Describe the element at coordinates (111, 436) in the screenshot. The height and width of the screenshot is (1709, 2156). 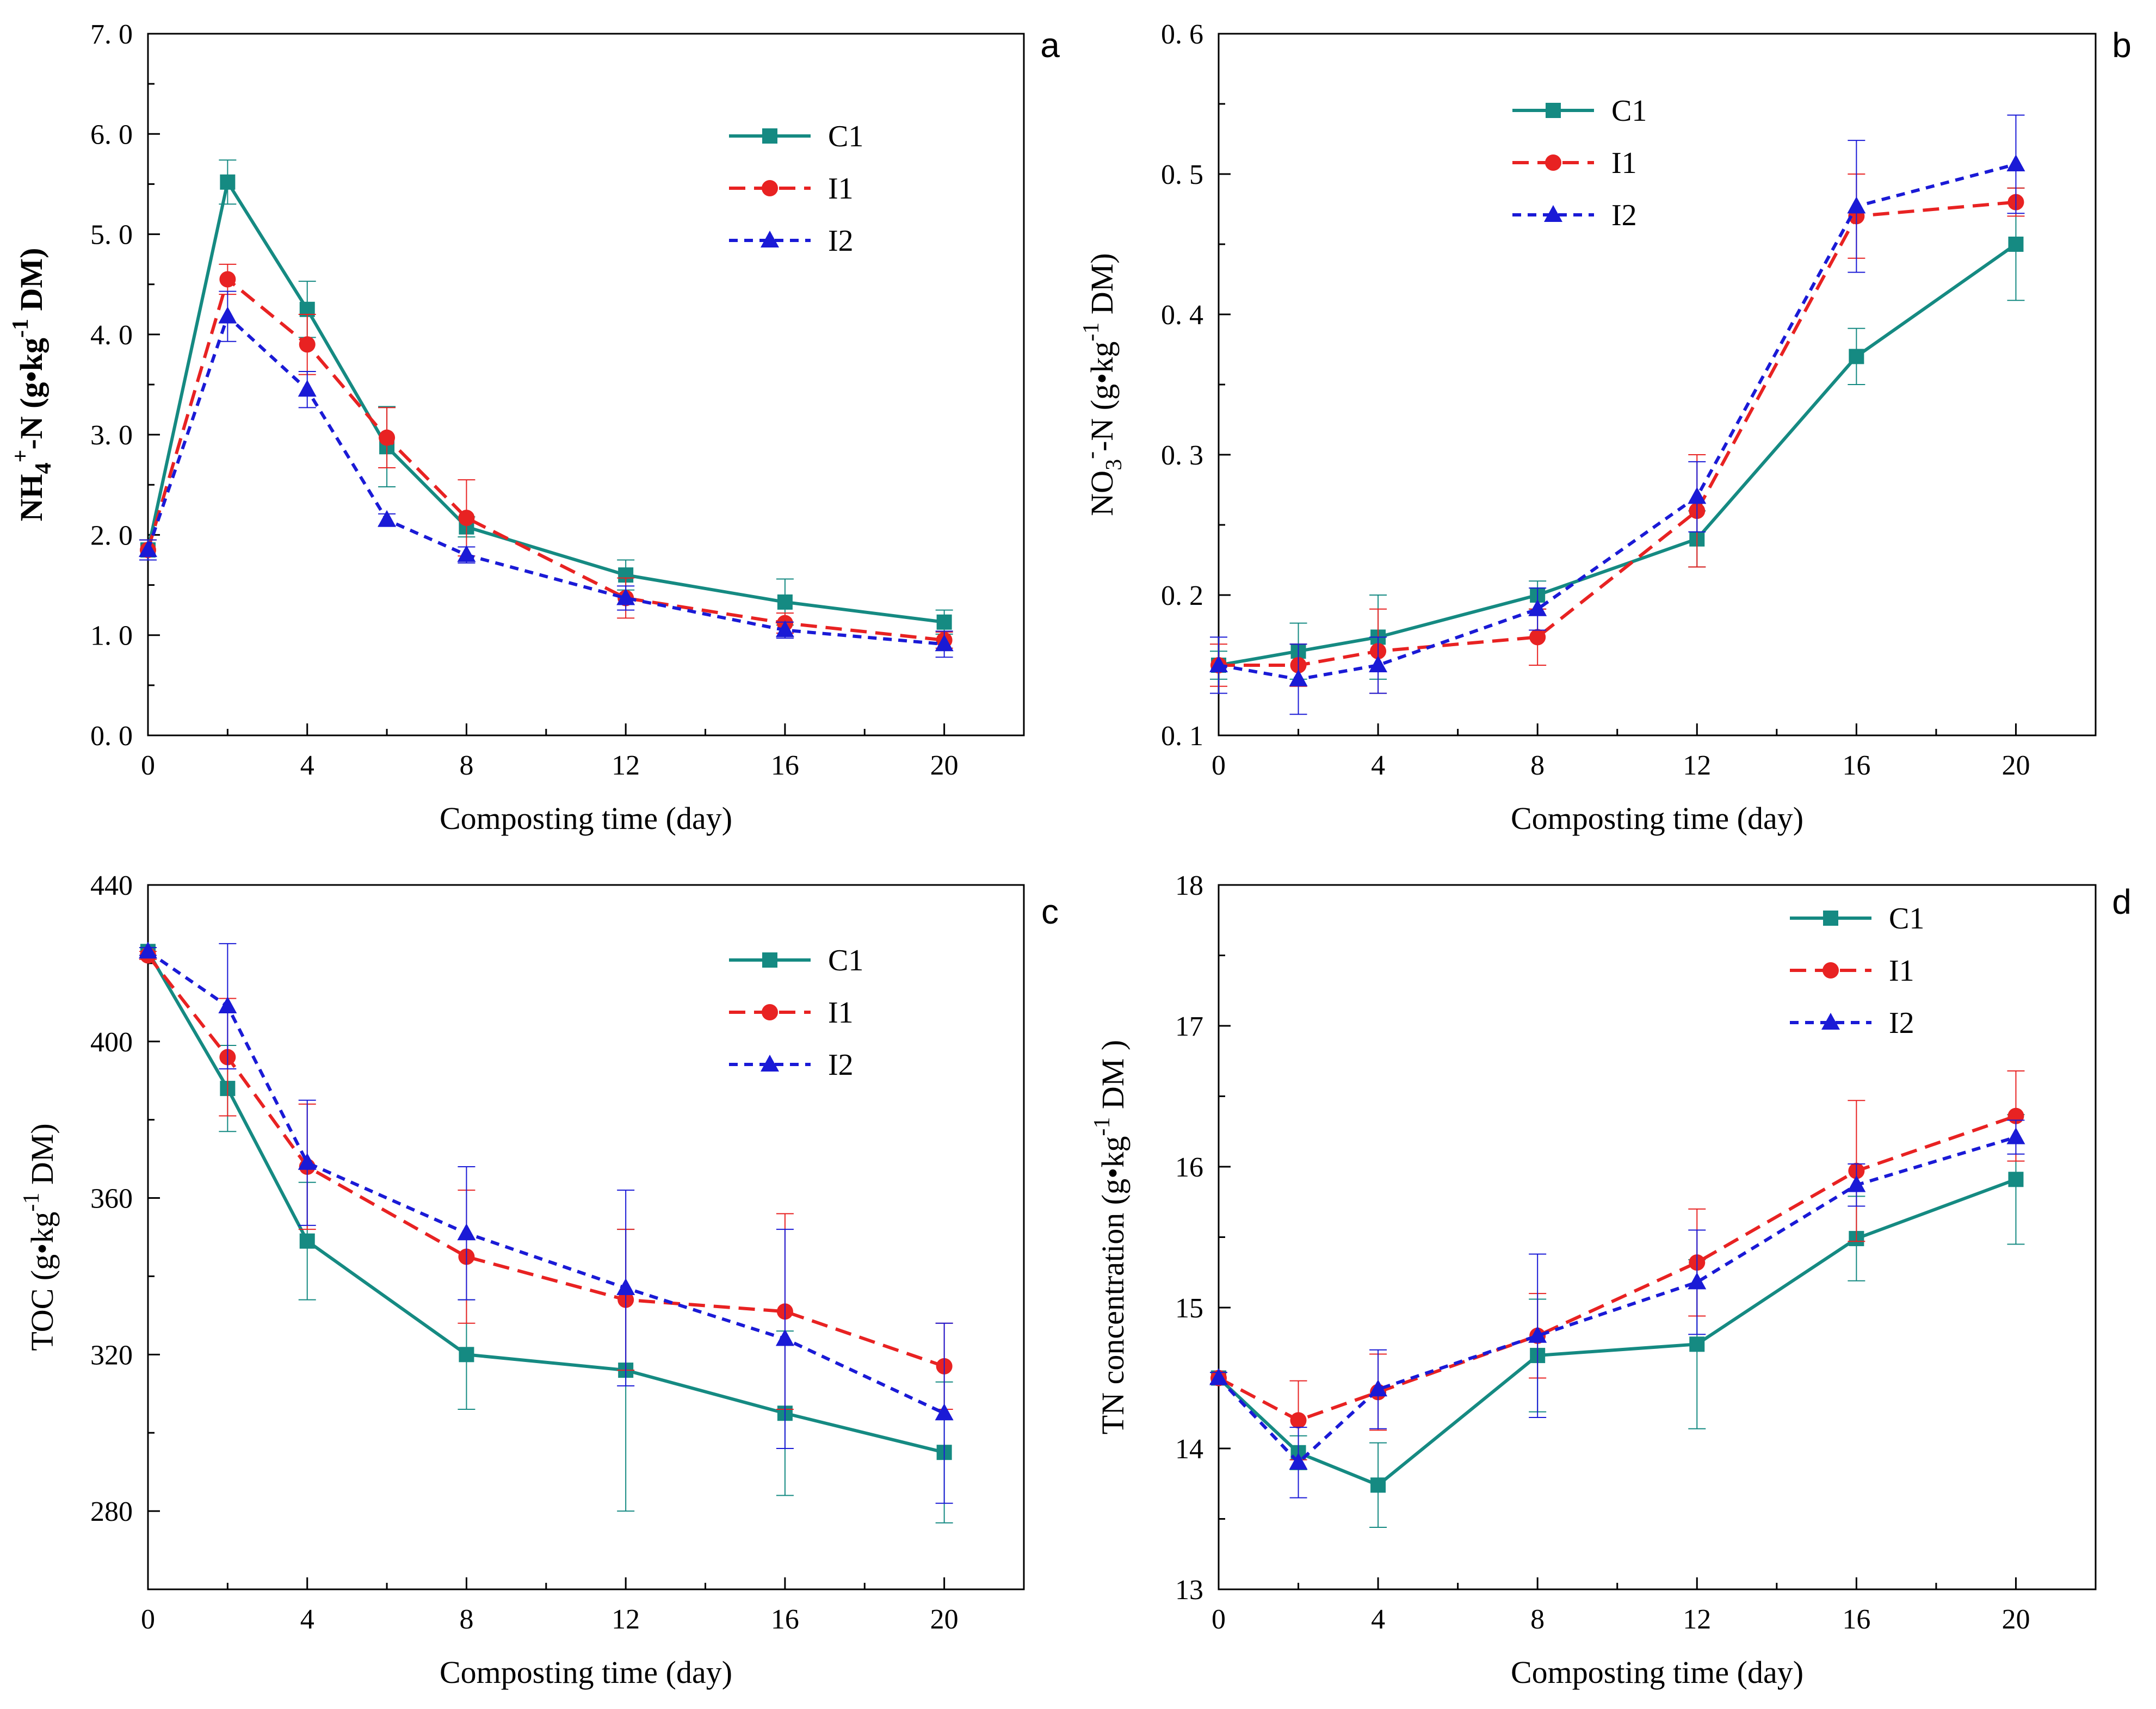
I see `y-tick-label: 3. 0` at that location.